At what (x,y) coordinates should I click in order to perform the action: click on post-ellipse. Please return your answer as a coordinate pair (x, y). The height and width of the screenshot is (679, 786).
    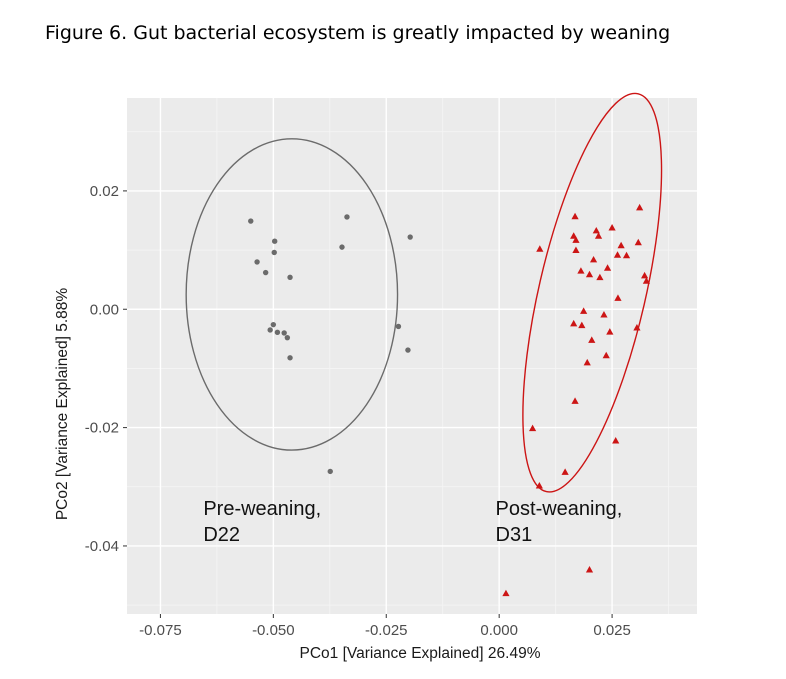
    Looking at the image, I should click on (592, 292).